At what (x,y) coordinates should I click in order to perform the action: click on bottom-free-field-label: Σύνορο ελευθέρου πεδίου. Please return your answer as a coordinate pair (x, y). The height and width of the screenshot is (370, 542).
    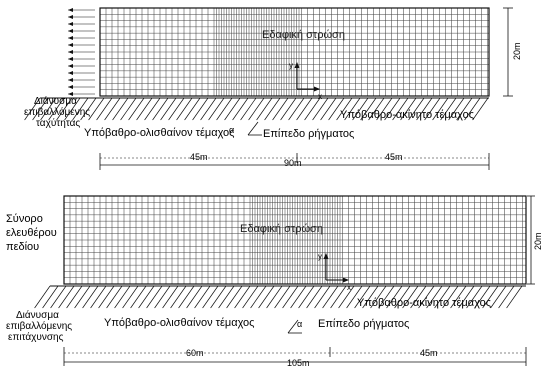
    Looking at the image, I should click on (31, 233).